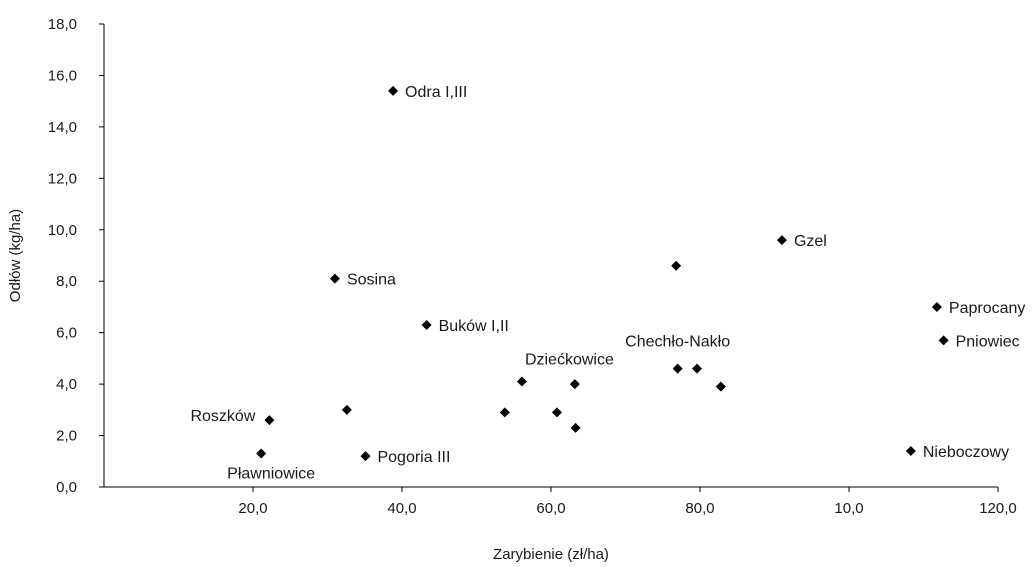 This screenshot has height=567, width=1034. Describe the element at coordinates (76, 256) in the screenshot. I see `y-axis-ticks: 0,0 2,0 4,0 6,0 8,0 10,0 12,0 14,0 16,0 18,0` at that location.